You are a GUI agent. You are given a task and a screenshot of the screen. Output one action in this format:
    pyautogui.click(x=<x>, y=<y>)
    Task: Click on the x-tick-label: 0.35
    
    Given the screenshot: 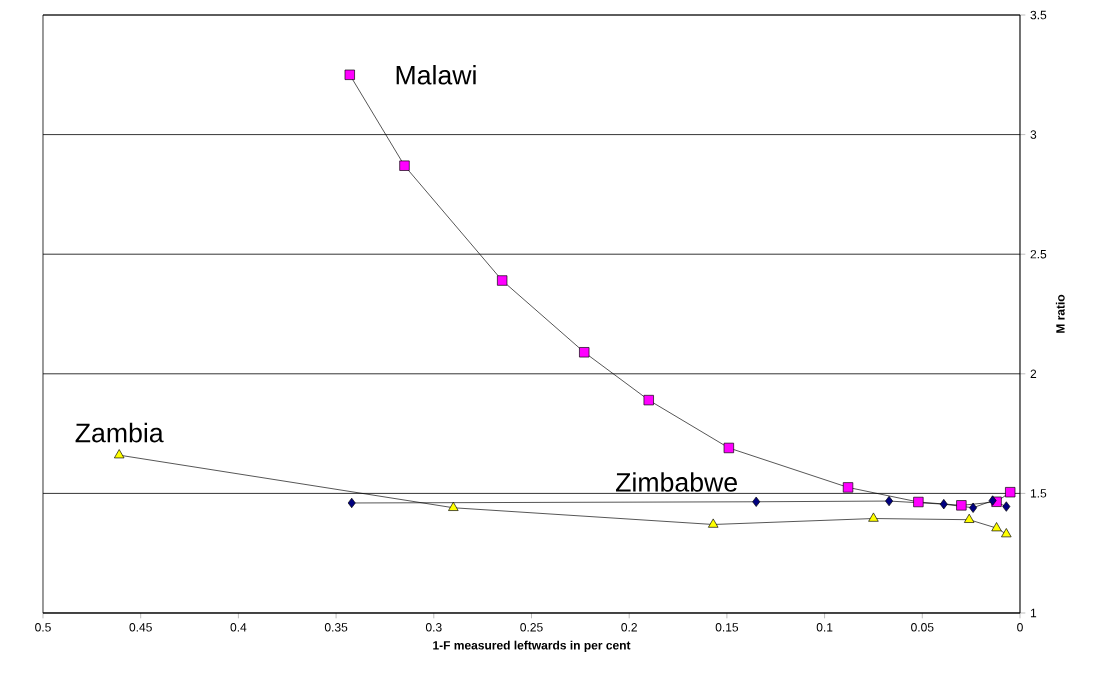 What is the action you would take?
    pyautogui.click(x=336, y=627)
    